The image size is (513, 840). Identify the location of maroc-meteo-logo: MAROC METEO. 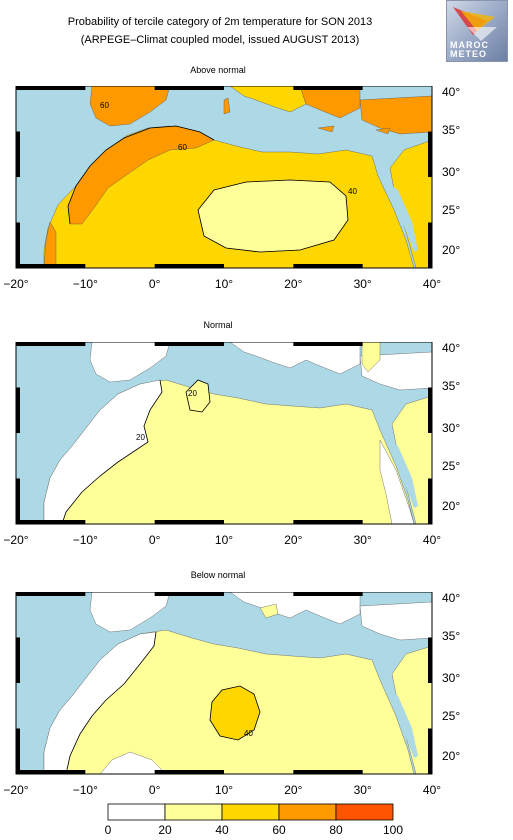
(477, 31).